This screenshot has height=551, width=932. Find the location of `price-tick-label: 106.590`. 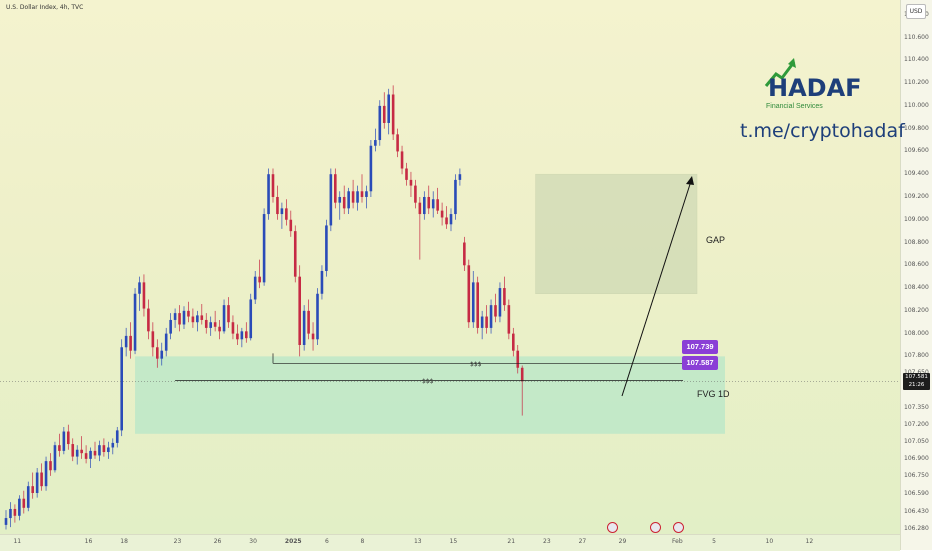

price-tick-label: 106.590 is located at coordinates (916, 494).